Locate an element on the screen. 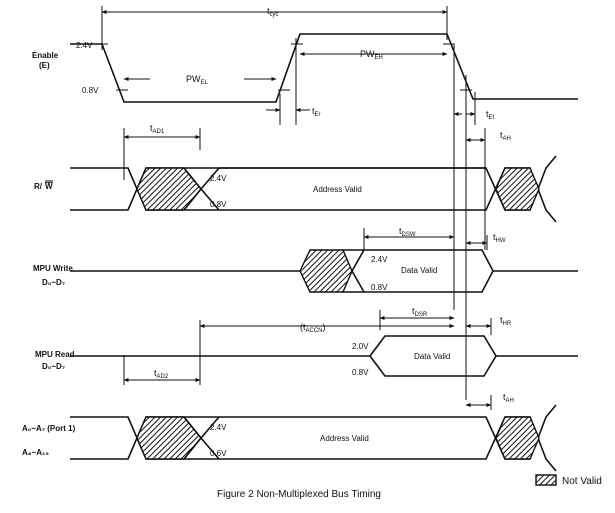  tad2-label: tAD2 is located at coordinates (161, 374).